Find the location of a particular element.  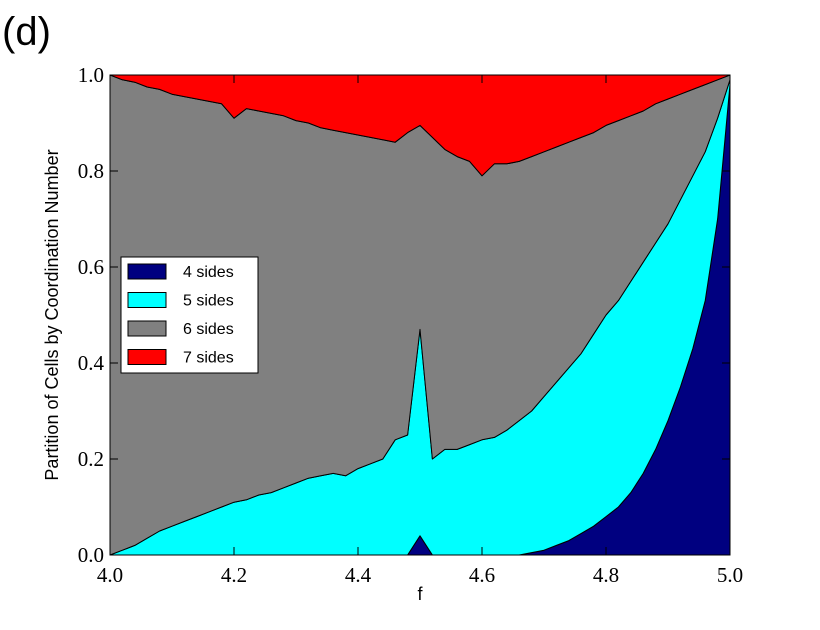

y-tick-label: 0.6 is located at coordinates (91, 267).